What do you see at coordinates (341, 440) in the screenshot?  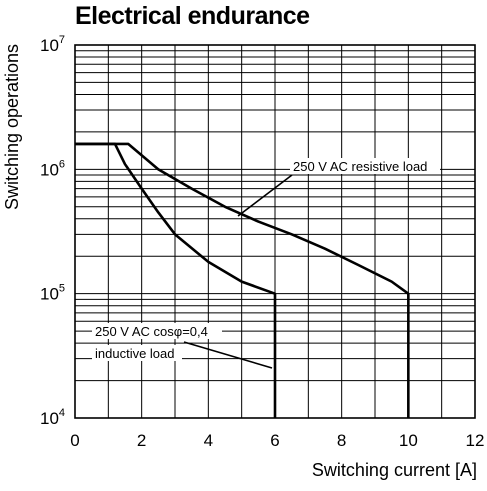 I see `x-tick-label: 8` at bounding box center [341, 440].